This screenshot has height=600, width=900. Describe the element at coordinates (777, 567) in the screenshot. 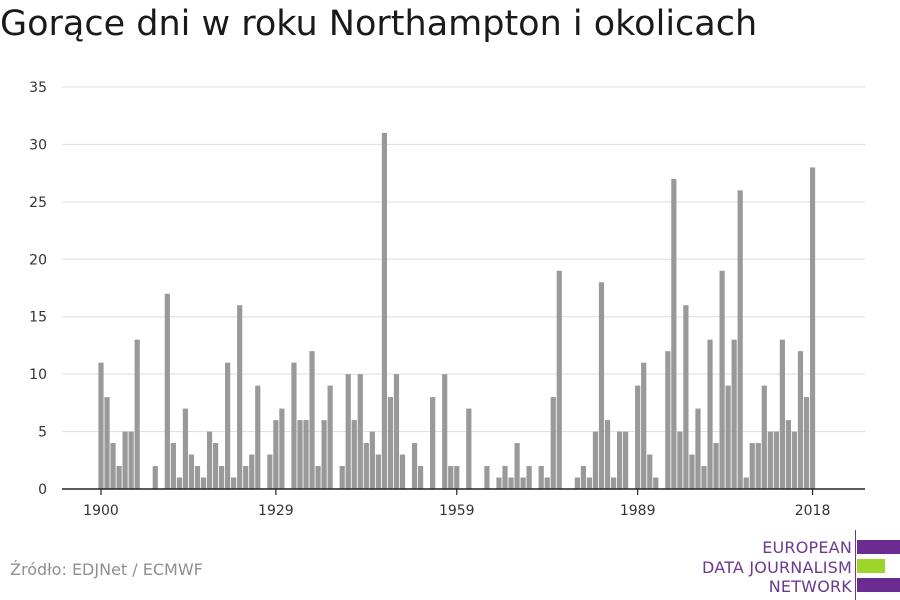

I see `logo-line-2: DATA JOURNALISM` at that location.